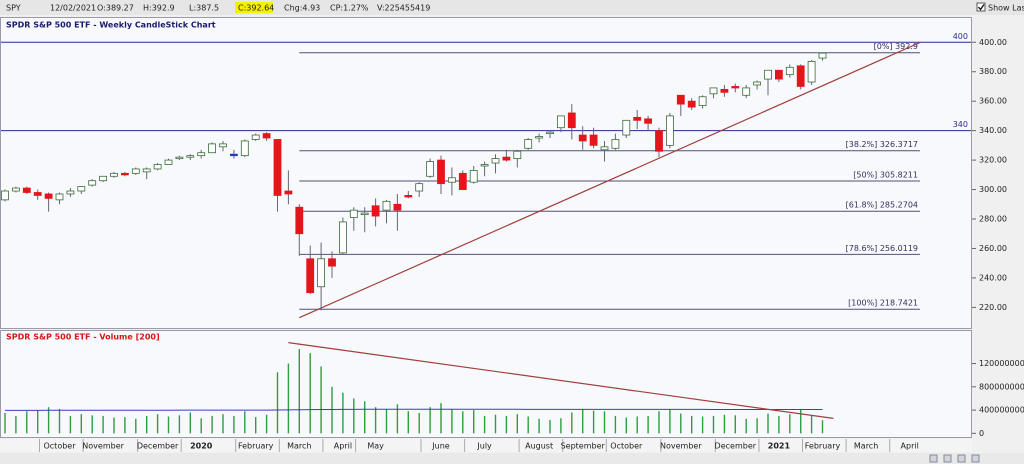  I want to click on fib-label: [38.2%] 326.3717, so click(882, 144).